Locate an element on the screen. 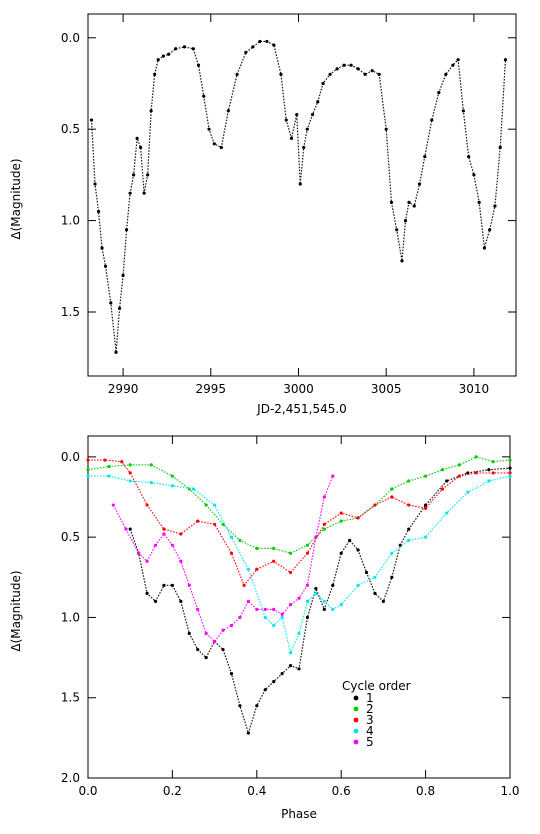  x-tick-label: 0.6 is located at coordinates (341, 791).